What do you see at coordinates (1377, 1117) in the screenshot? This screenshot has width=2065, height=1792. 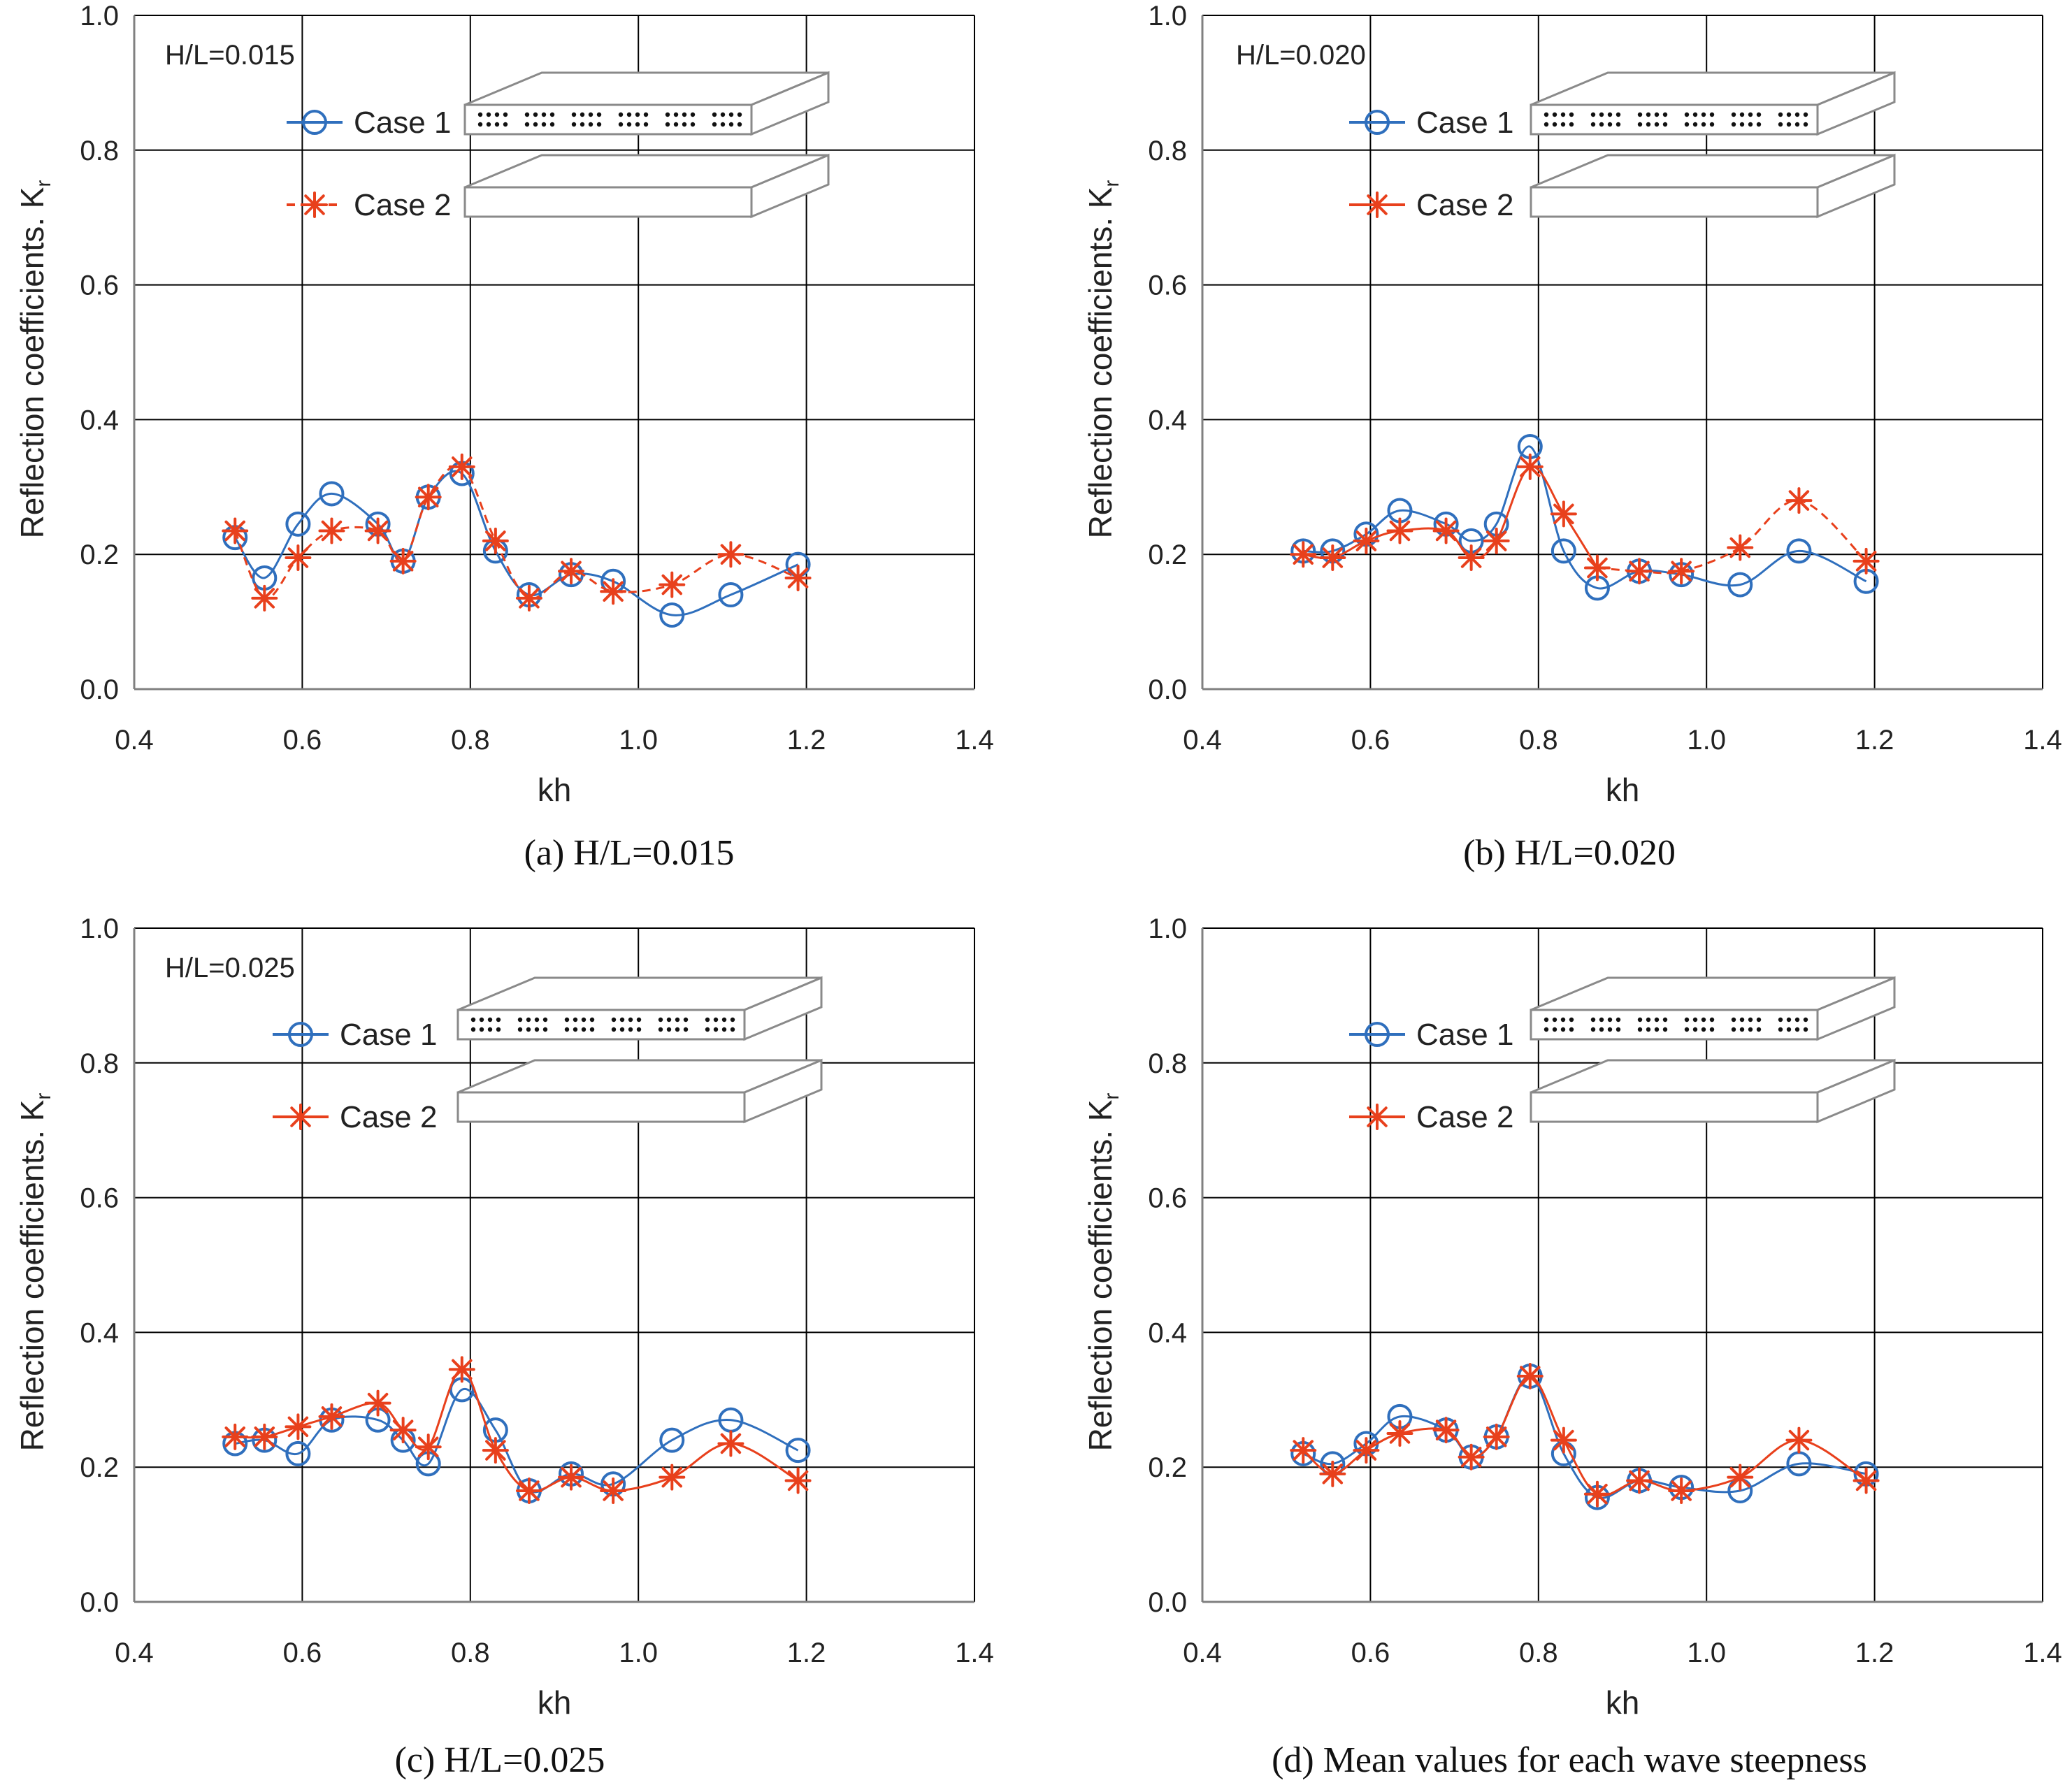 I see `legend-marker-asterisk` at bounding box center [1377, 1117].